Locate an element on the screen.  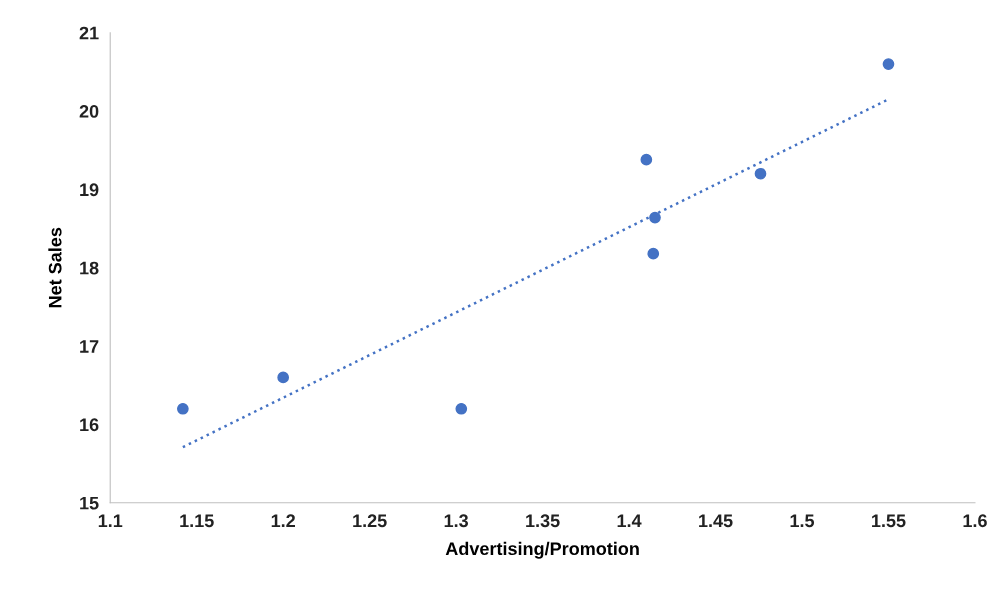
y-tick-label: 16 is located at coordinates (89, 425).